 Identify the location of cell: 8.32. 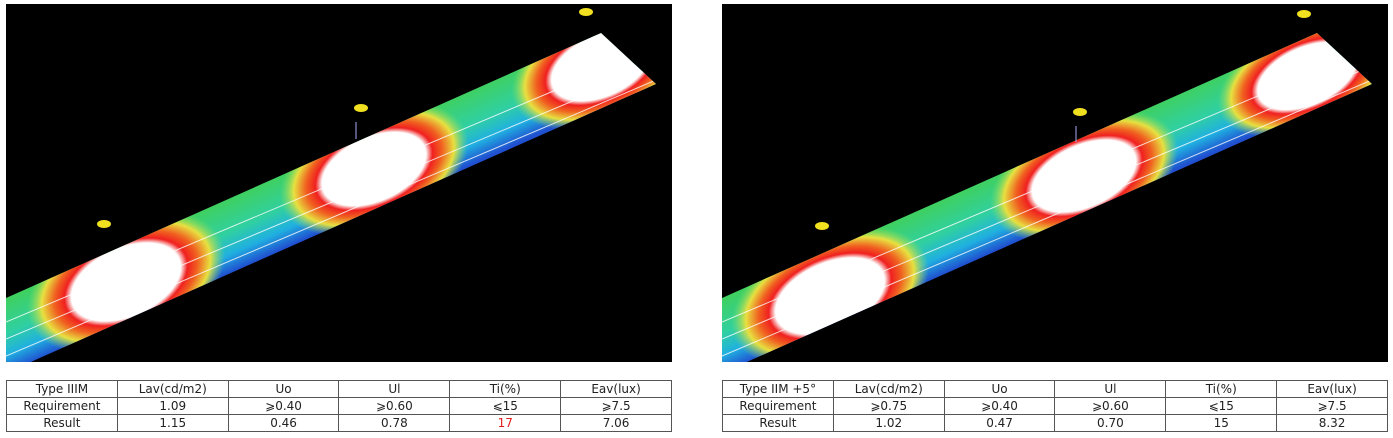
(1332, 423).